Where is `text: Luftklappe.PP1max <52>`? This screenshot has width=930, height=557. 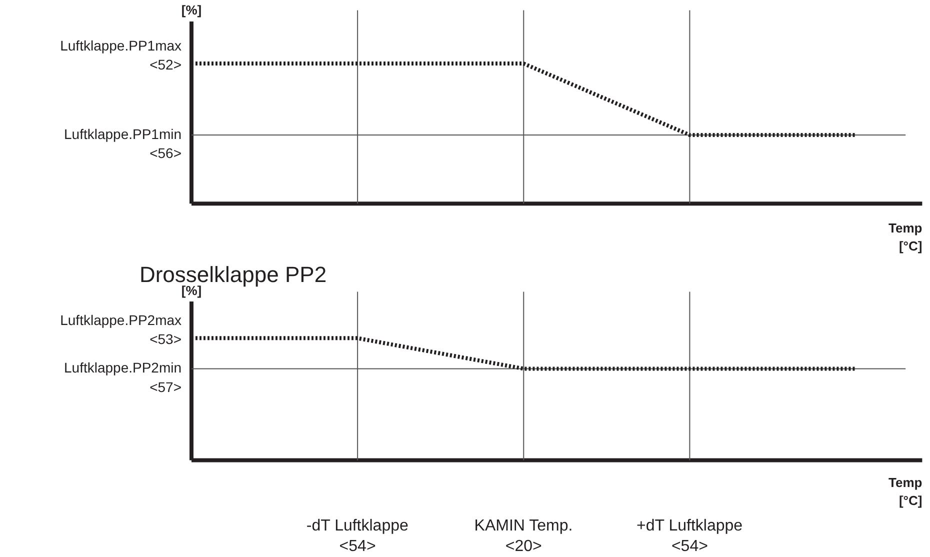 text: Luftklappe.PP1max <52> is located at coordinates (121, 55).